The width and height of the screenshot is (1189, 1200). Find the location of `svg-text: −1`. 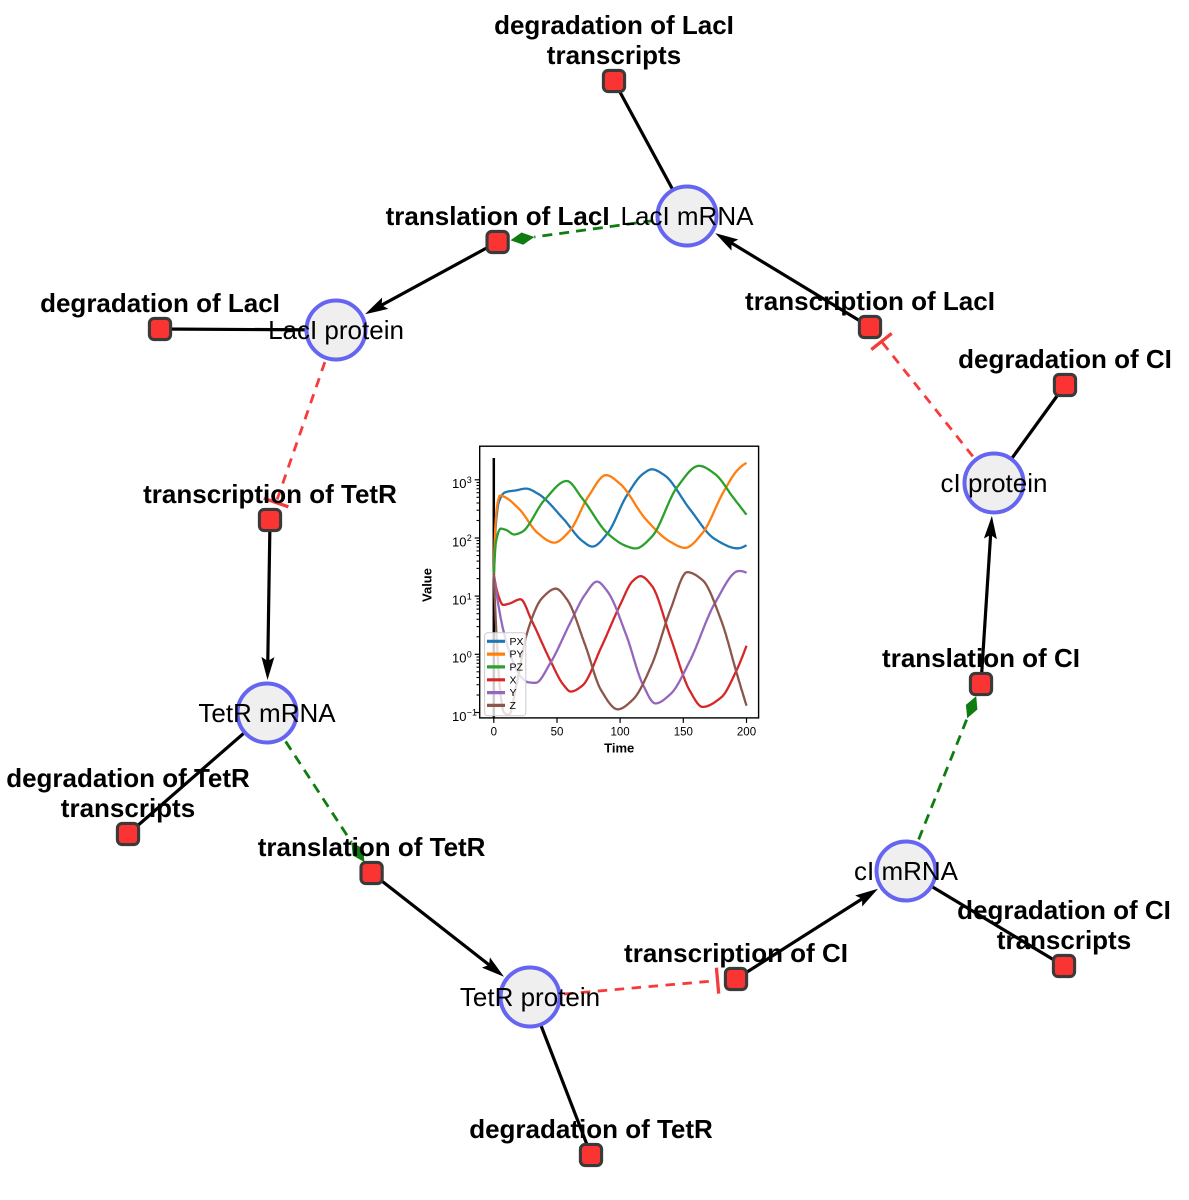

svg-text: −1 is located at coordinates (472, 713).